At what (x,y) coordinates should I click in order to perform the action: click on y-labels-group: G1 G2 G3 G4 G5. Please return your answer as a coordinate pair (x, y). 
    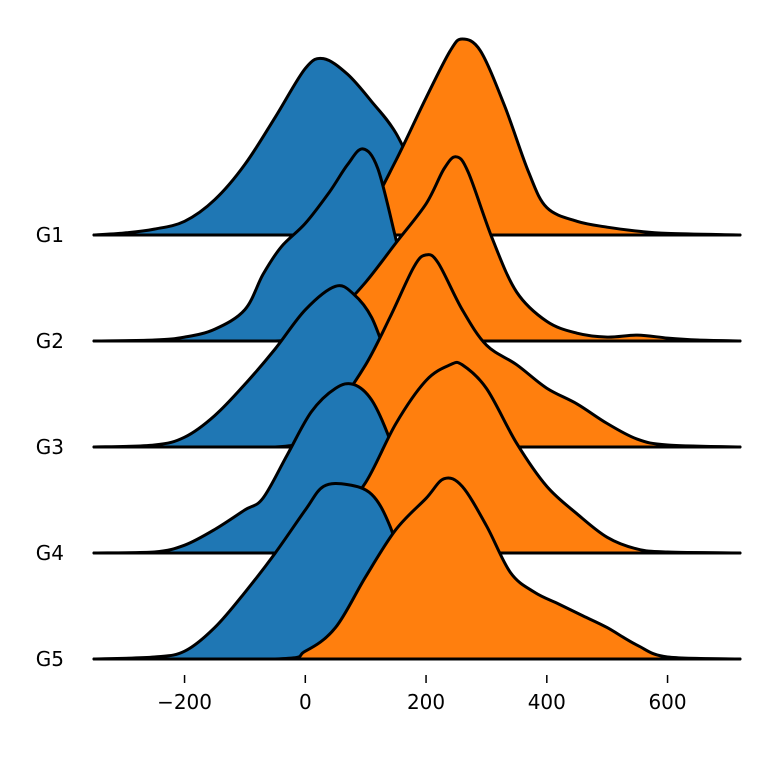
    Looking at the image, I should click on (50, 447).